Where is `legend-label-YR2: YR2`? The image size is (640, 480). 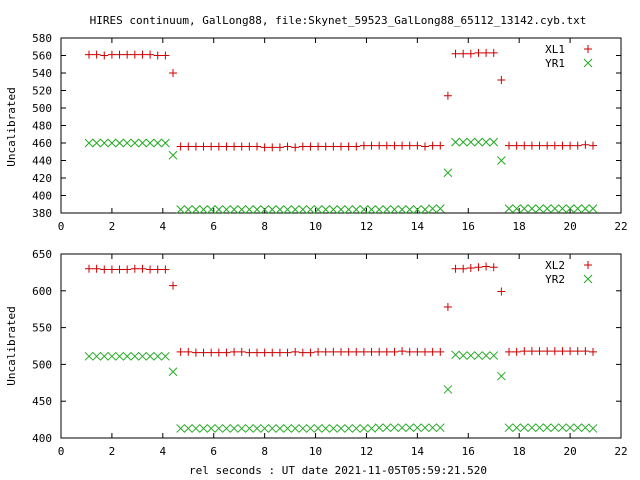
legend-label-YR2: YR2 is located at coordinates (555, 279).